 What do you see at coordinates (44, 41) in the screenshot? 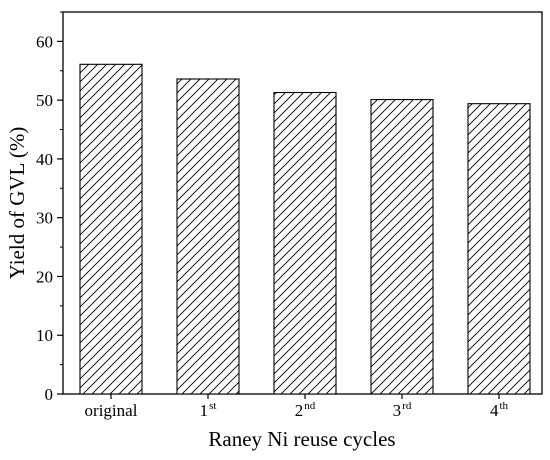
I see `y-tick-label: 60` at bounding box center [44, 41].